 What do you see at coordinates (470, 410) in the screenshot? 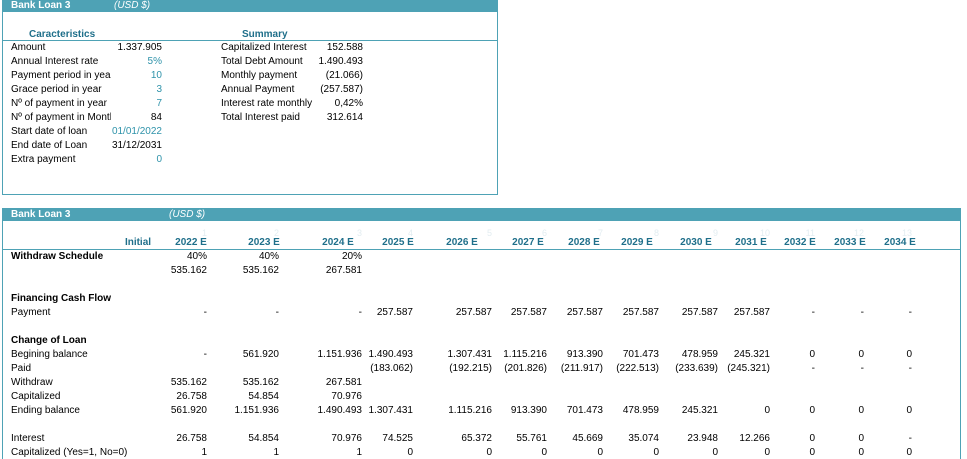
I see `table-cell: 1.115.216` at bounding box center [470, 410].